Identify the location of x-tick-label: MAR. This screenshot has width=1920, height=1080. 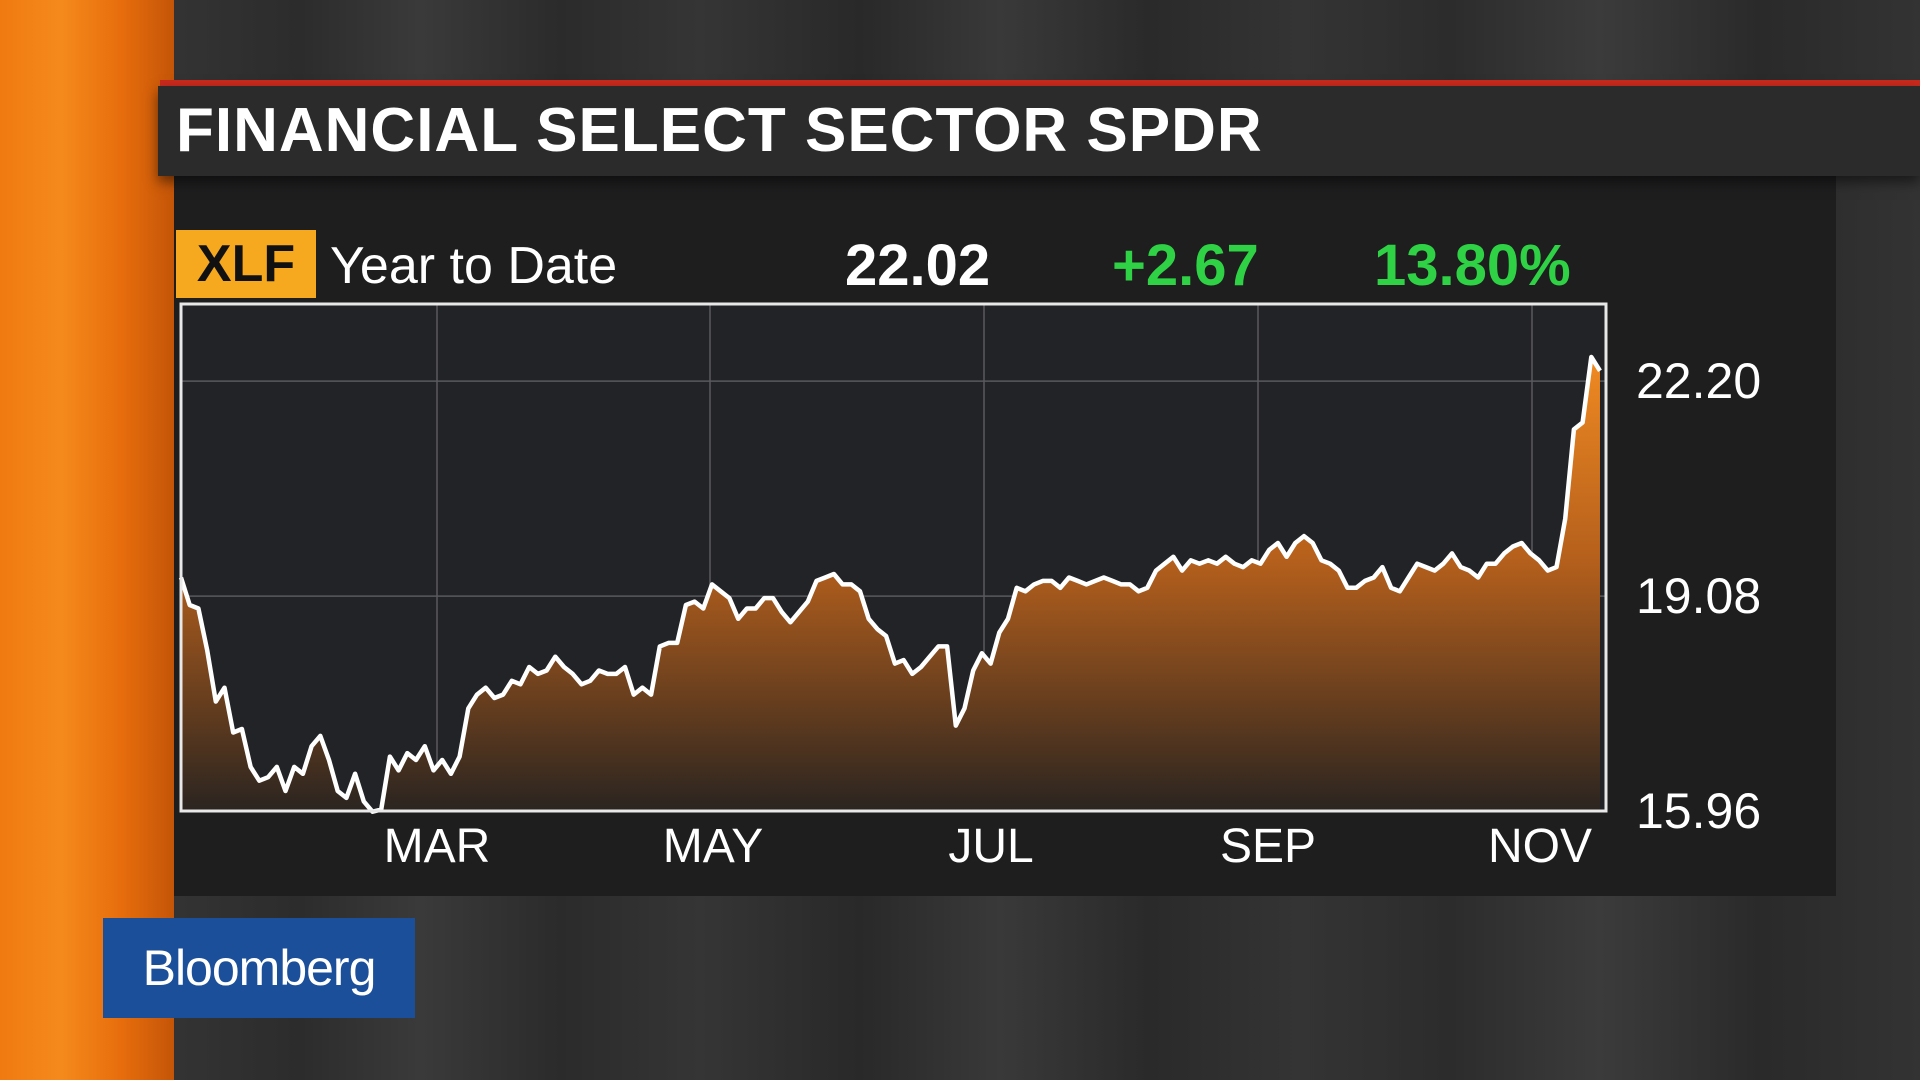
(437, 846).